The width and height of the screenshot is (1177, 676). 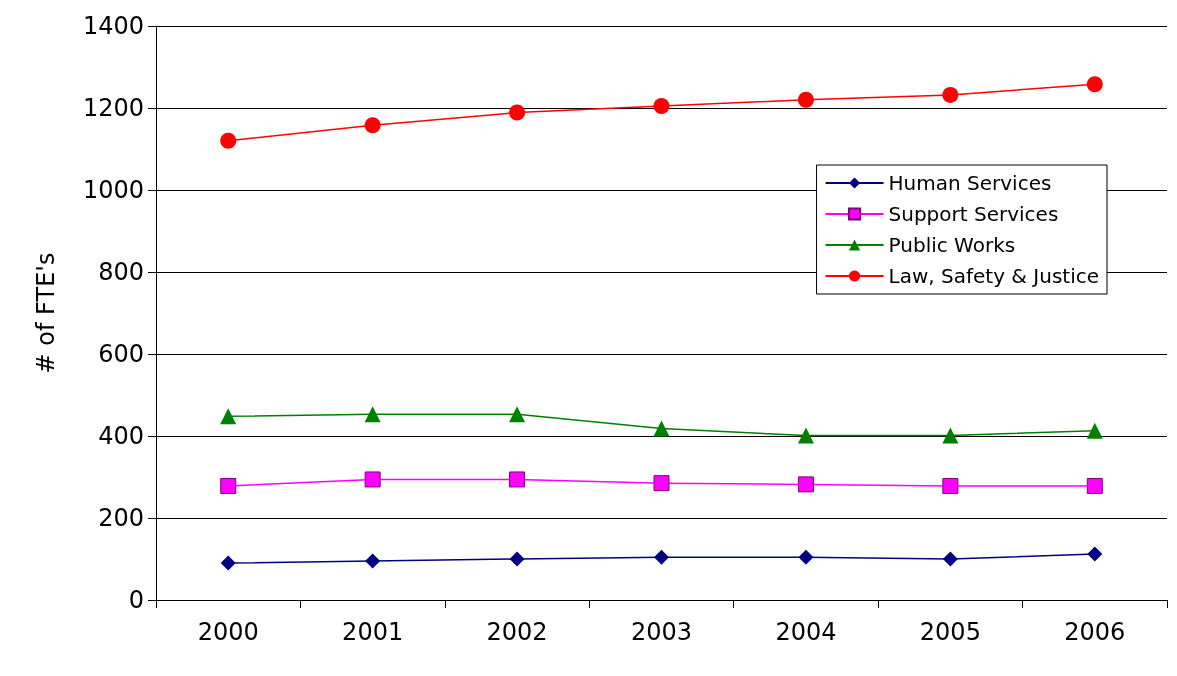 I want to click on x-tick-label: 2006, so click(x=1095, y=632).